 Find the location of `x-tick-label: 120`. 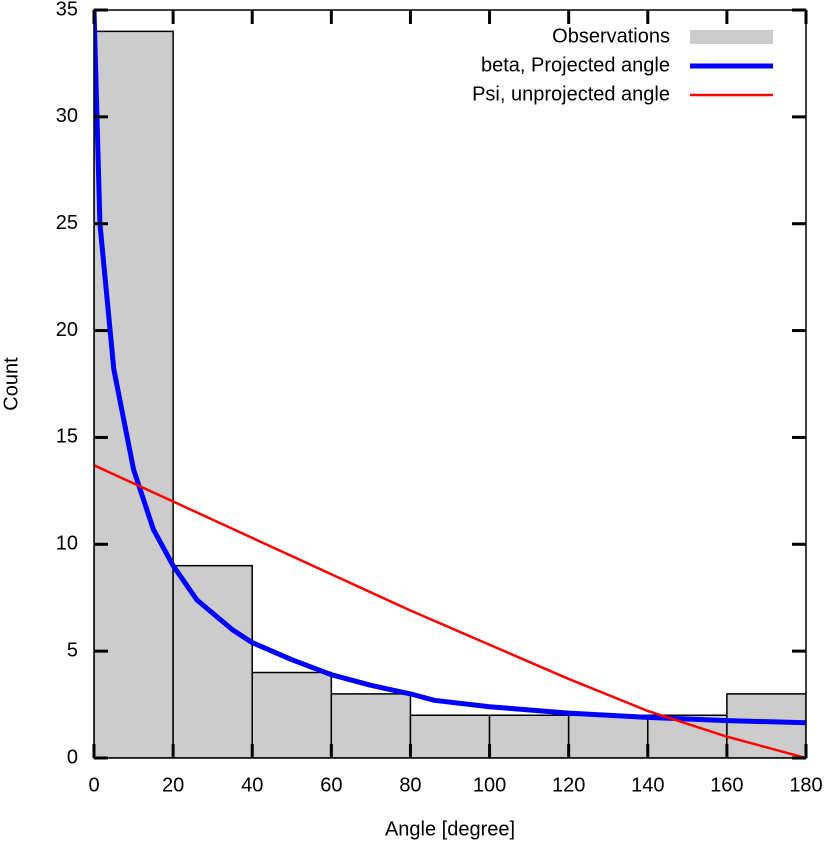

x-tick-label: 120 is located at coordinates (568, 785).